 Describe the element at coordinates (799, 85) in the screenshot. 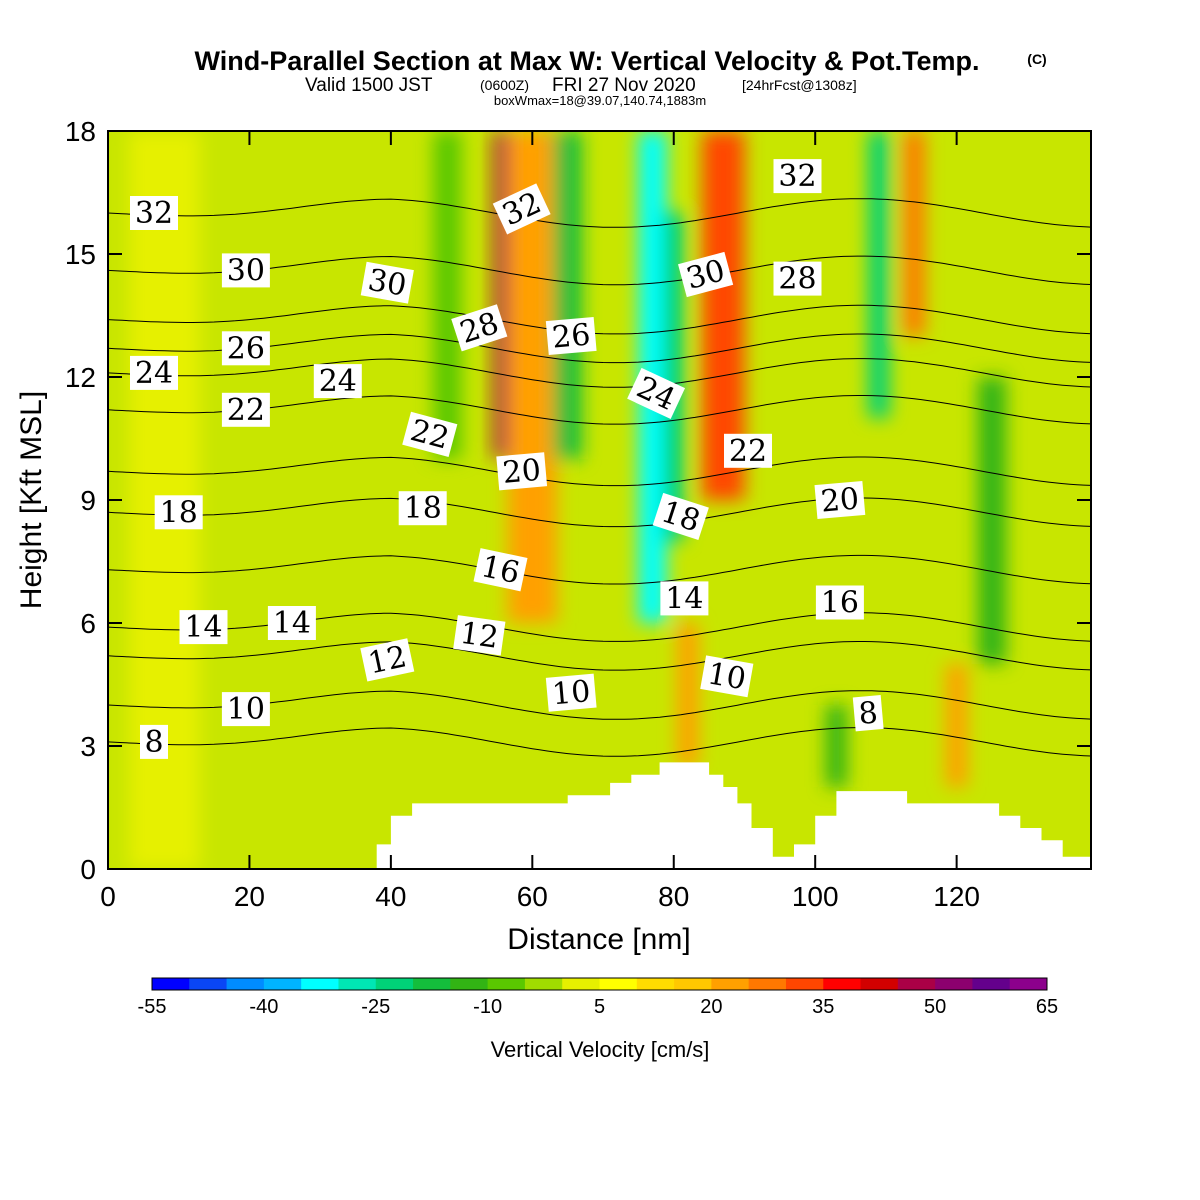

I see `forecast-info-text: [24hrFcst@1308z]` at that location.